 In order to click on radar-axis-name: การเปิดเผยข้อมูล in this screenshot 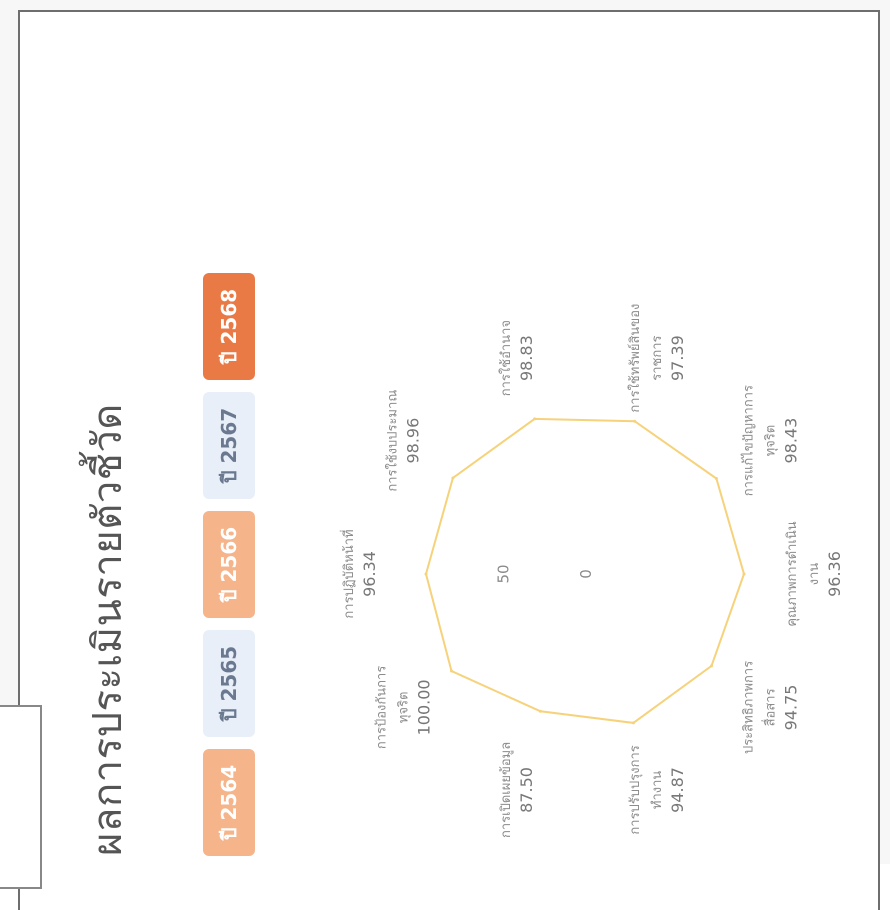, I will do `click(506, 790)`.